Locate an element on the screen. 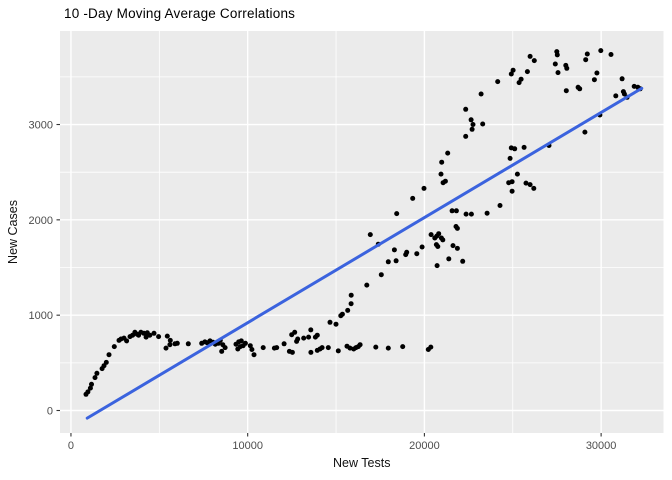  x-tick-label: 30000 is located at coordinates (601, 446).